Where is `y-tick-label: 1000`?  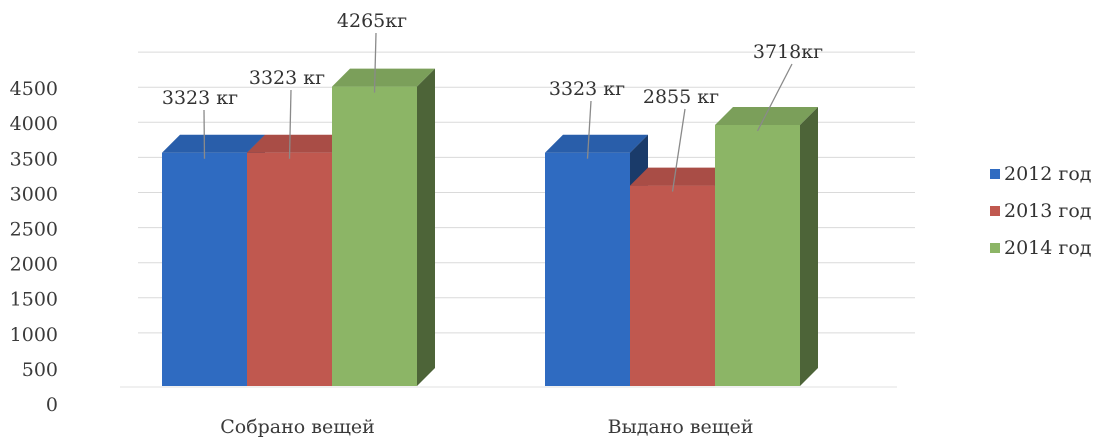 y-tick-label: 1000 is located at coordinates (34, 335).